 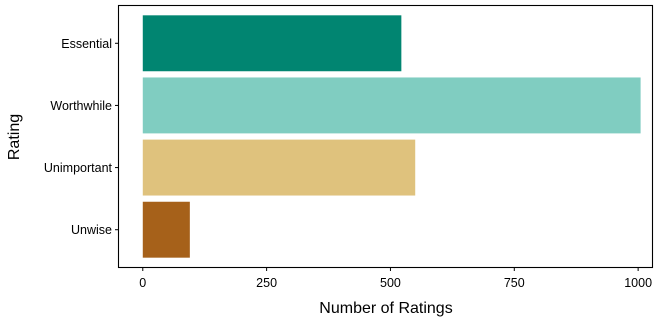 What do you see at coordinates (391, 105) in the screenshot?
I see `bar-worthwhile` at bounding box center [391, 105].